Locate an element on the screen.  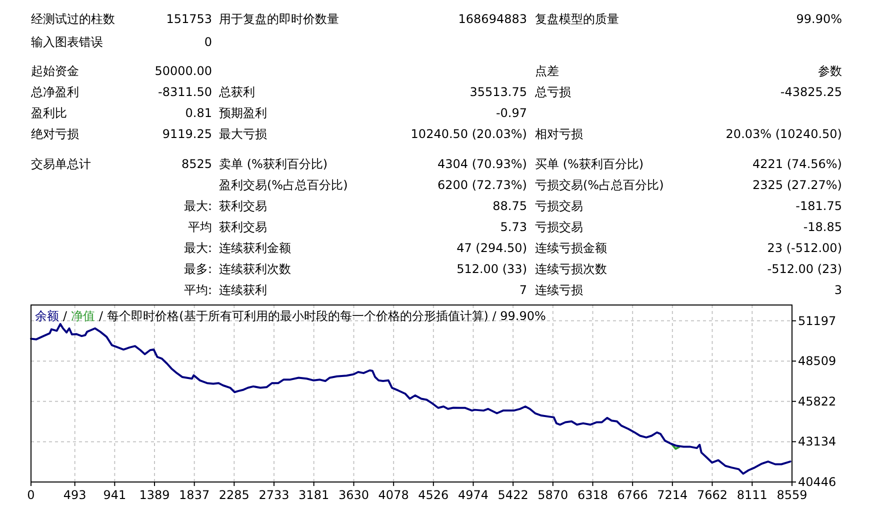
text: 2325 (27.27%) is located at coordinates (797, 185).